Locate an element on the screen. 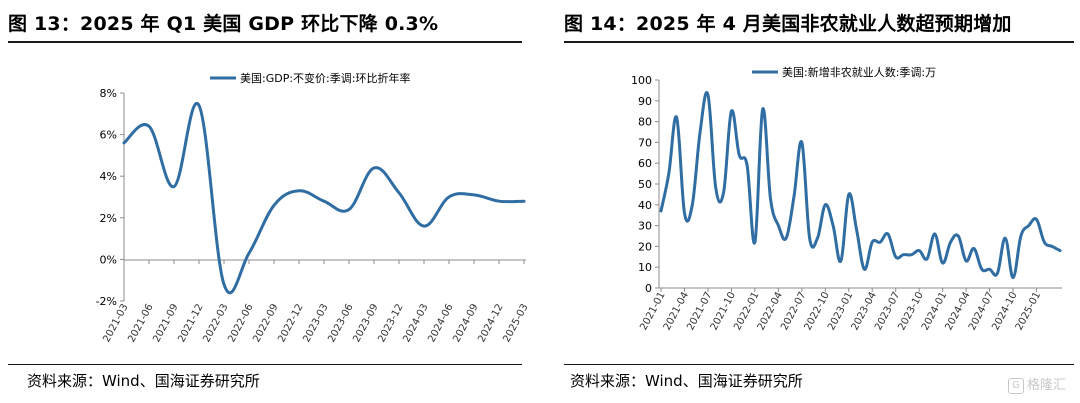 The image size is (1080, 403). right-chart-title: 图 14：2025 年 4 月美国非农就业人数超预期增加 is located at coordinates (788, 24).